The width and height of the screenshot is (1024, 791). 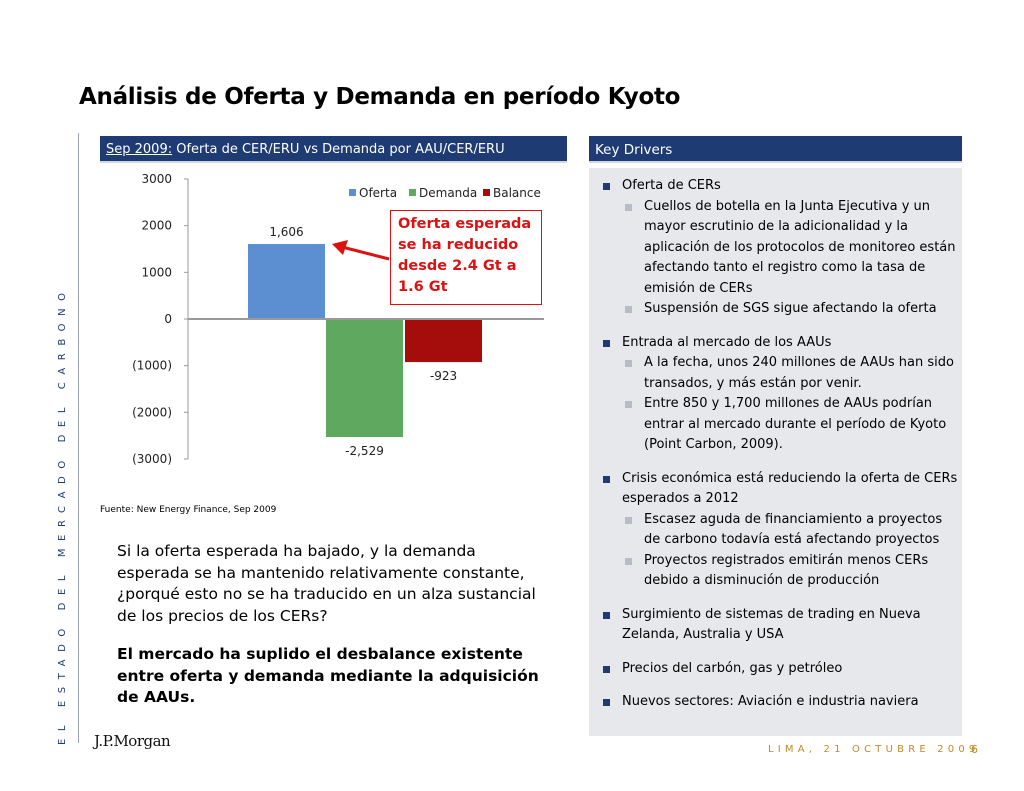 What do you see at coordinates (727, 342) in the screenshot?
I see `key-driver-label: Entrada al mercado de los AAUs` at bounding box center [727, 342].